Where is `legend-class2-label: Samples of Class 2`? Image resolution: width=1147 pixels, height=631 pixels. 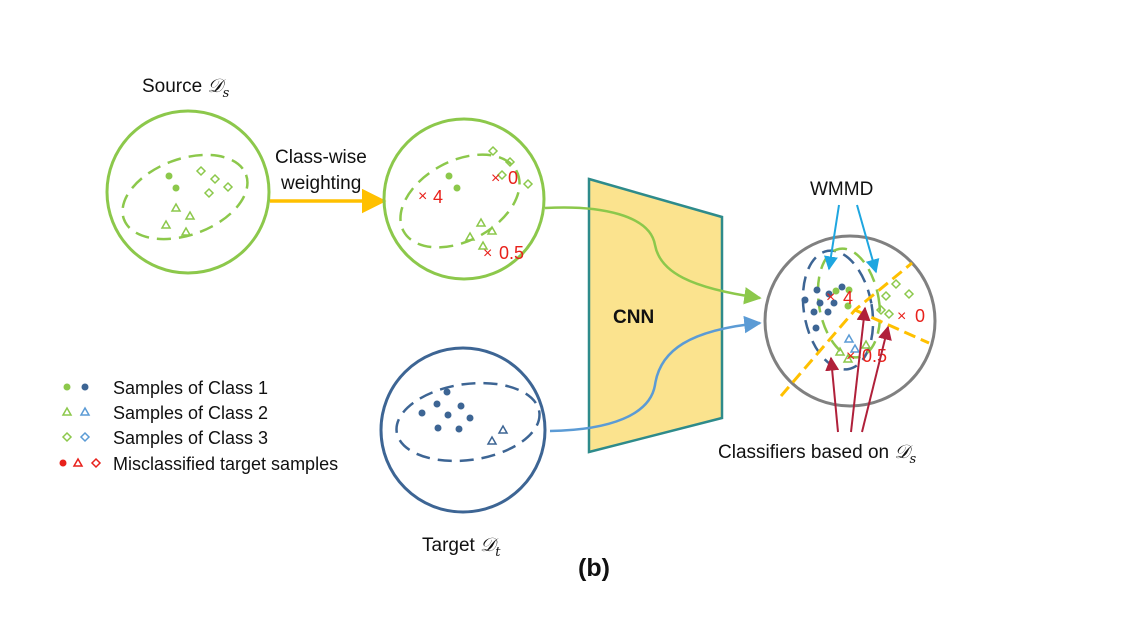
legend-class2-label: Samples of Class 2 is located at coordinates (190, 413).